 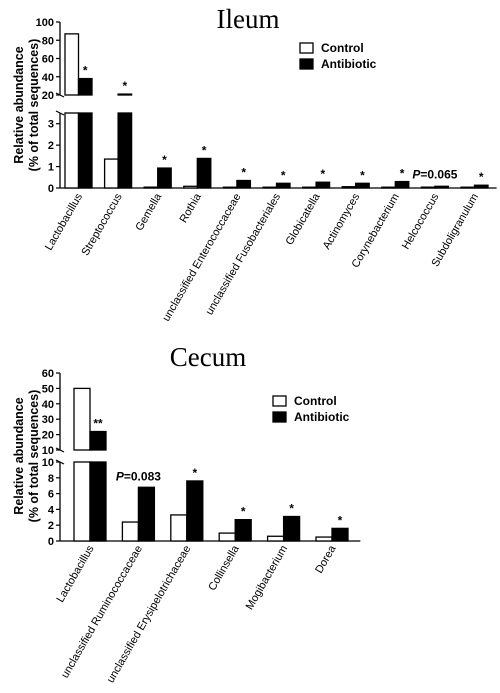 I want to click on significance-marker: **, so click(x=98, y=424).